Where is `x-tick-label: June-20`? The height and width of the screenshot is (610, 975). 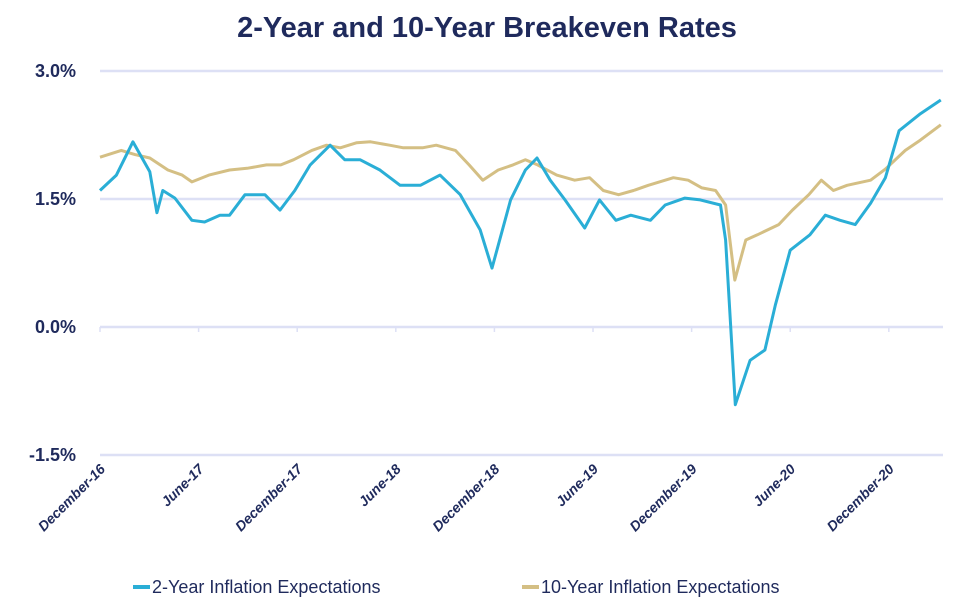
x-tick-label: June-20 is located at coordinates (774, 485).